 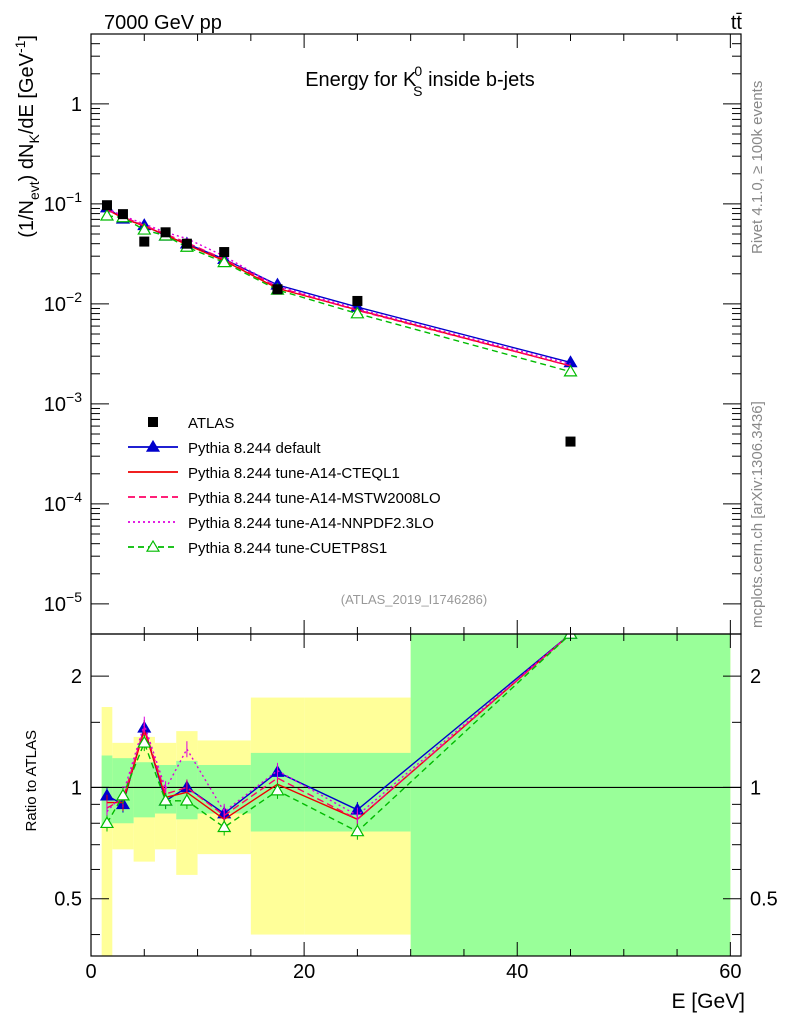 I want to click on legend-marker-data, so click(x=153, y=422).